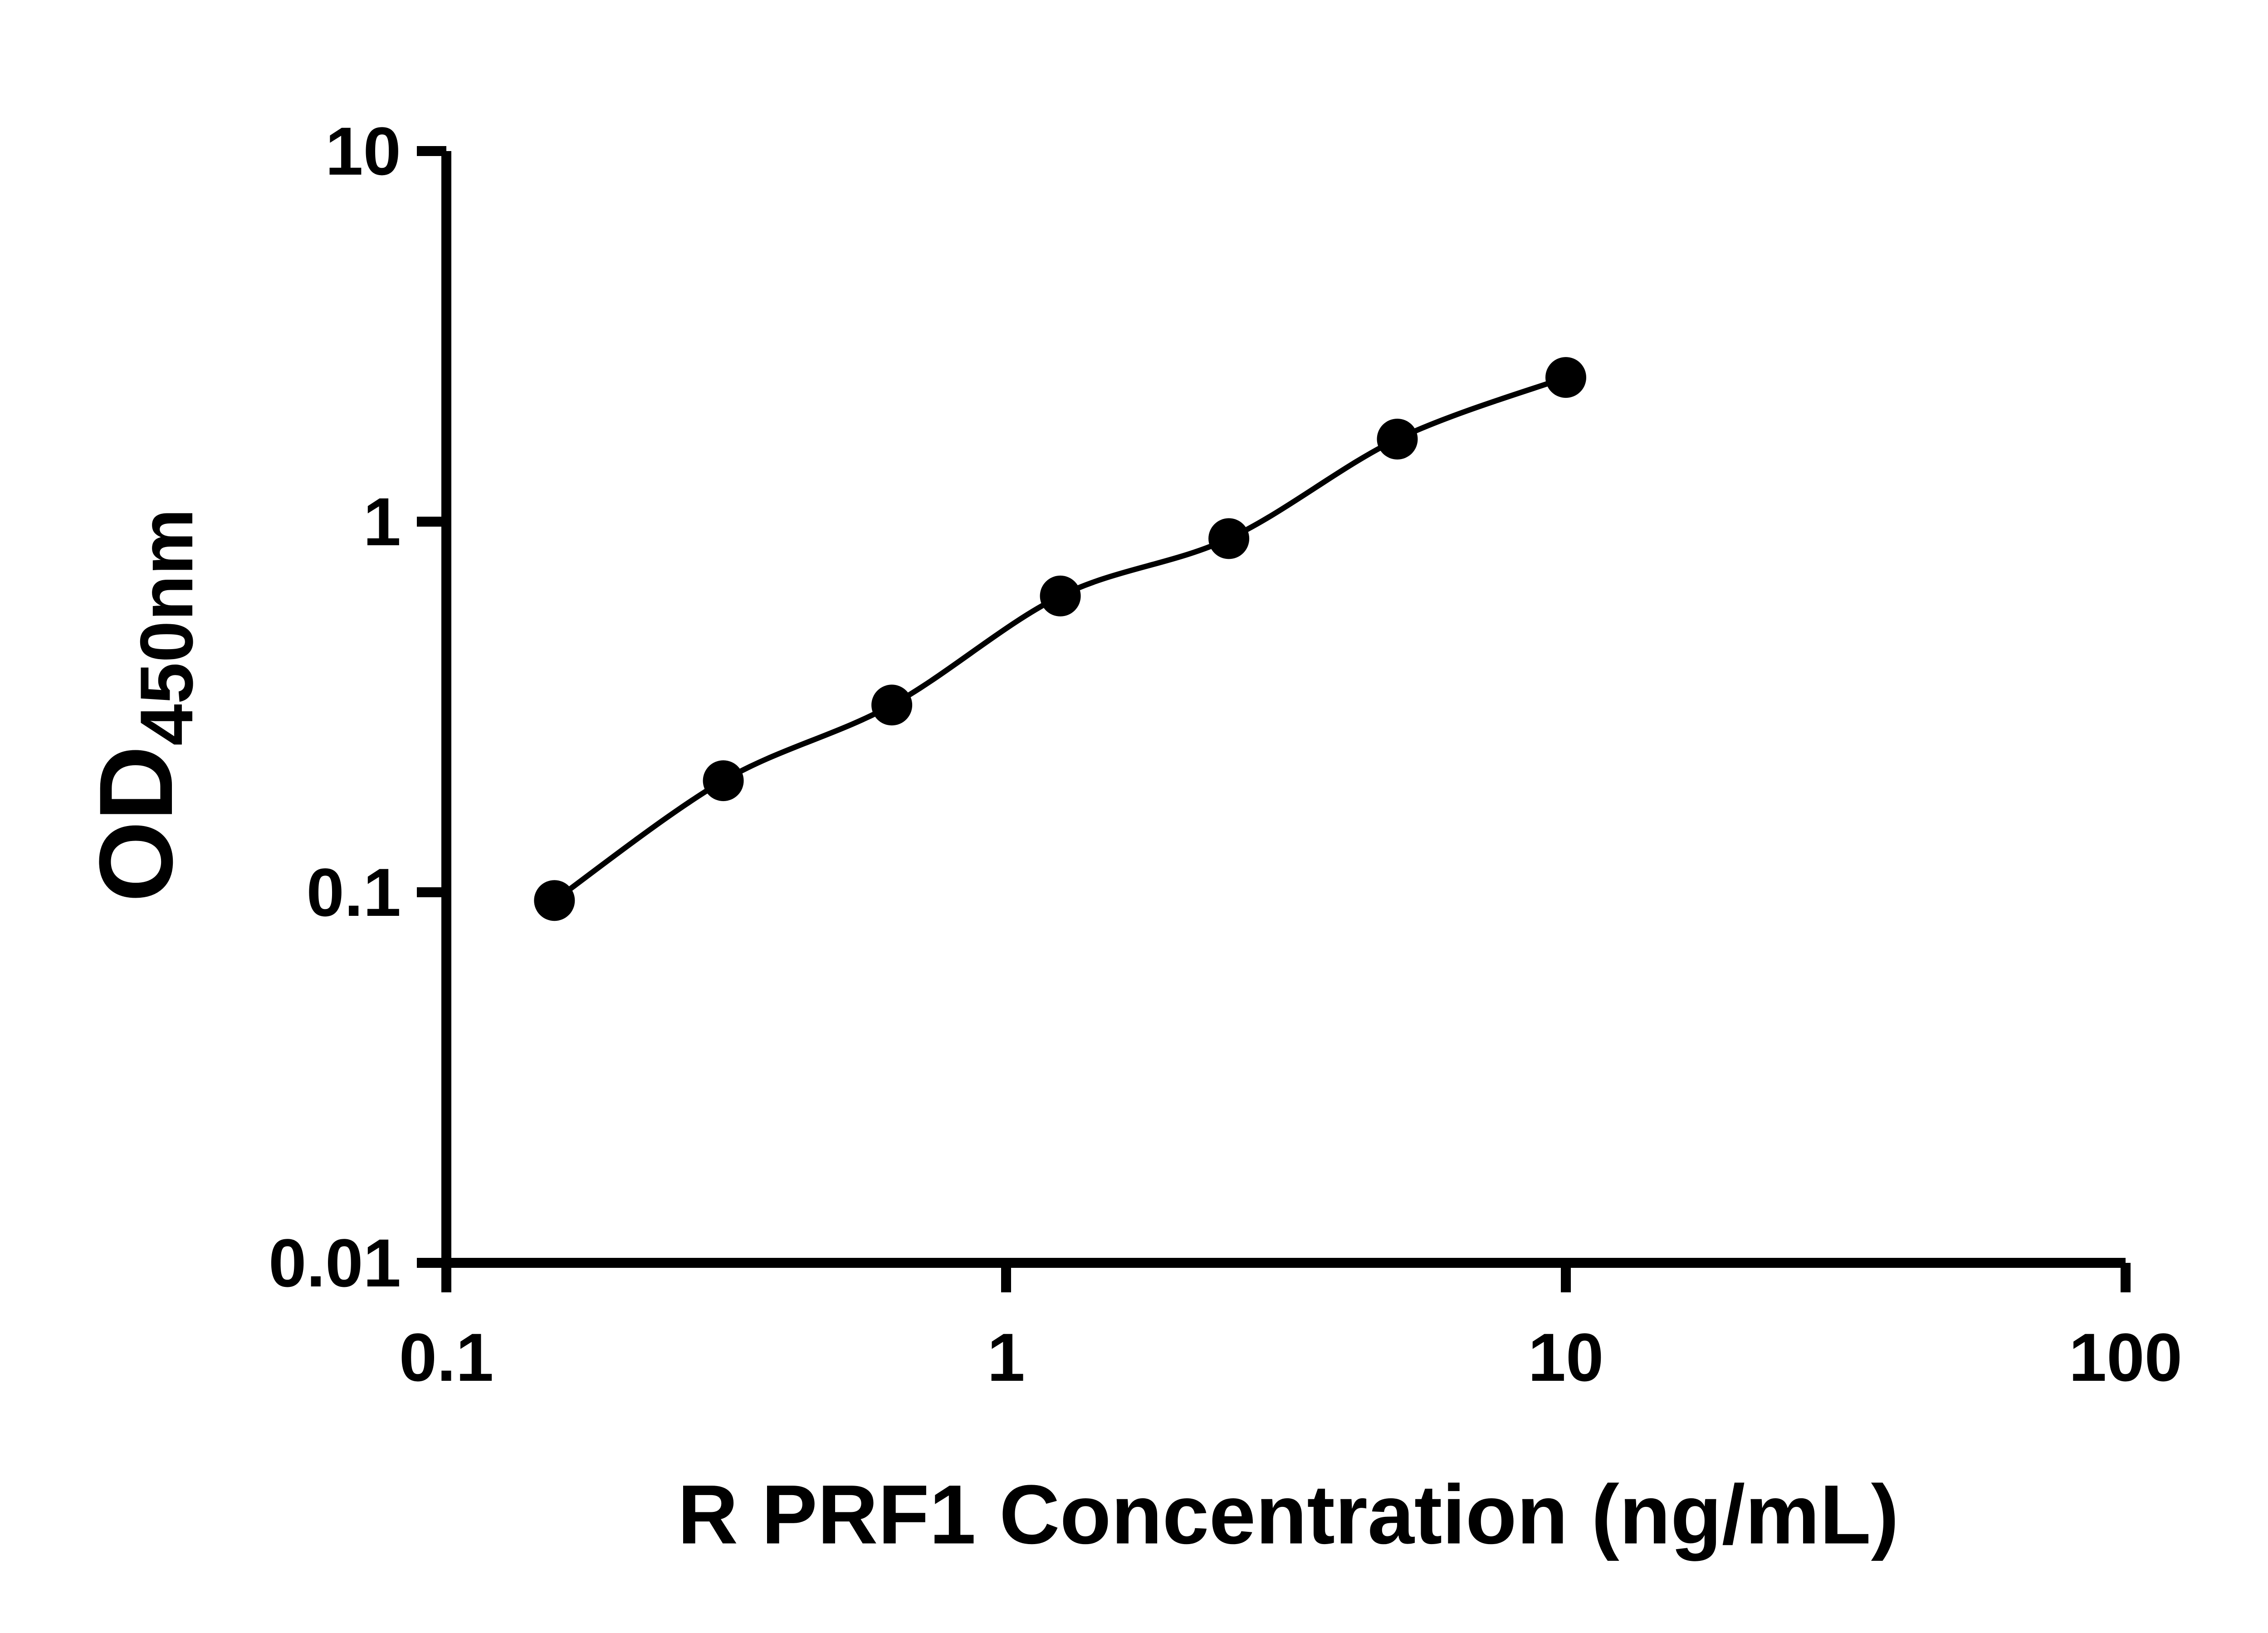 The width and height of the screenshot is (2268, 1633). Describe the element at coordinates (335, 1263) in the screenshot. I see `y-tick-label: 0.01` at that location.